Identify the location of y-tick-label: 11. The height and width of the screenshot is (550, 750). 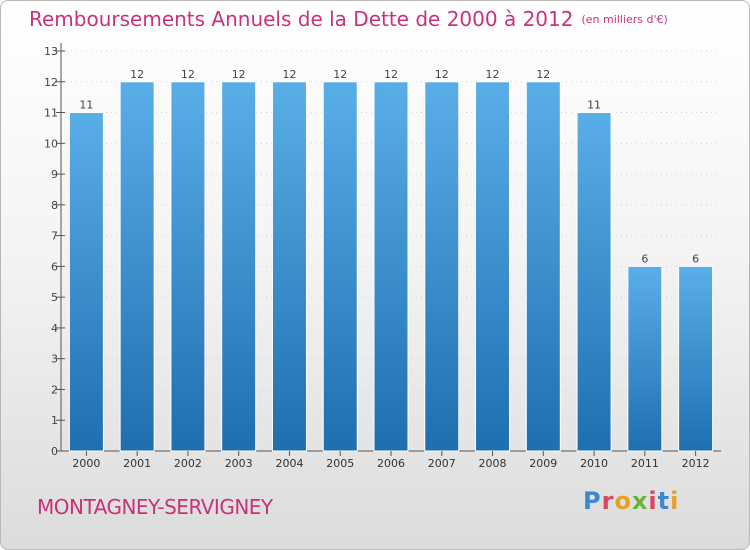
(51, 113).